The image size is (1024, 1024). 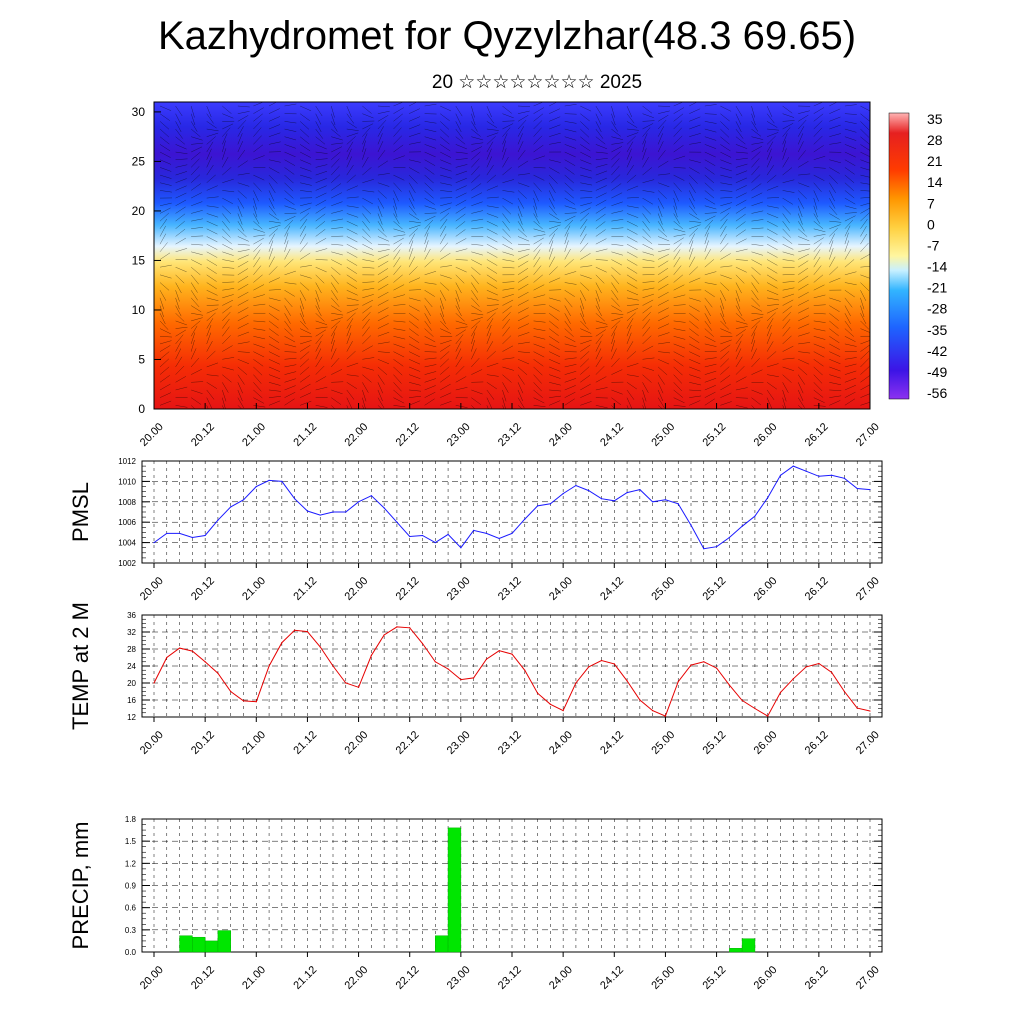 I want to click on y-axis-label: TEMP at 2 M, so click(x=80, y=666).